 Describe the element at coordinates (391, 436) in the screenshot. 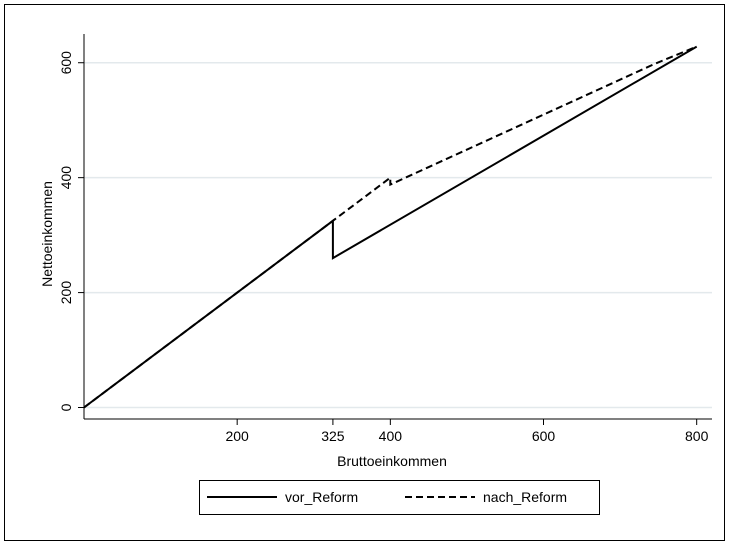

I see `x-tick-label: 400` at that location.